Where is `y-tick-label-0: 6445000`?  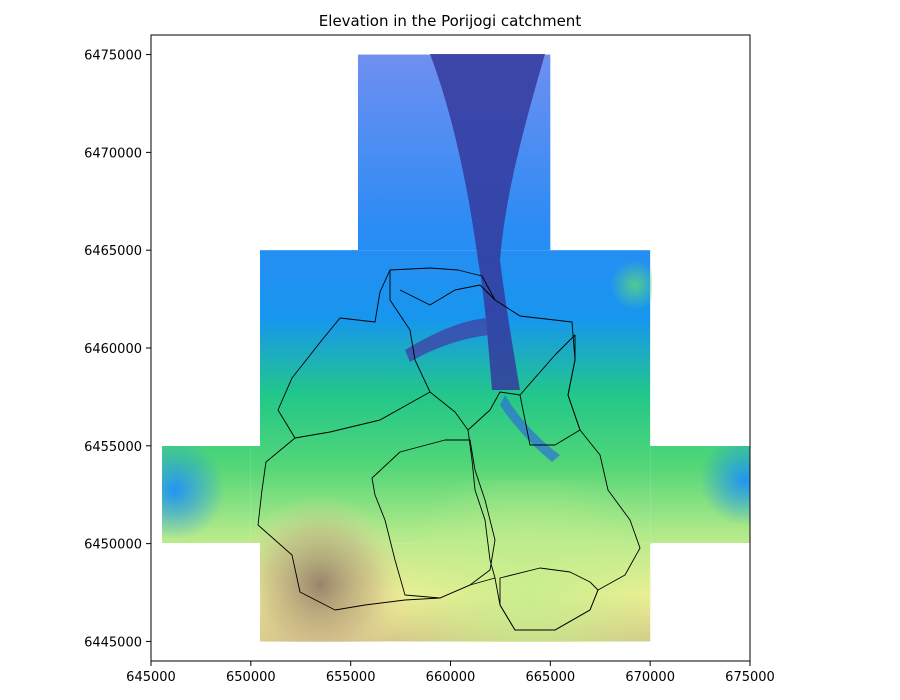 y-tick-label-0: 6445000 is located at coordinates (113, 642).